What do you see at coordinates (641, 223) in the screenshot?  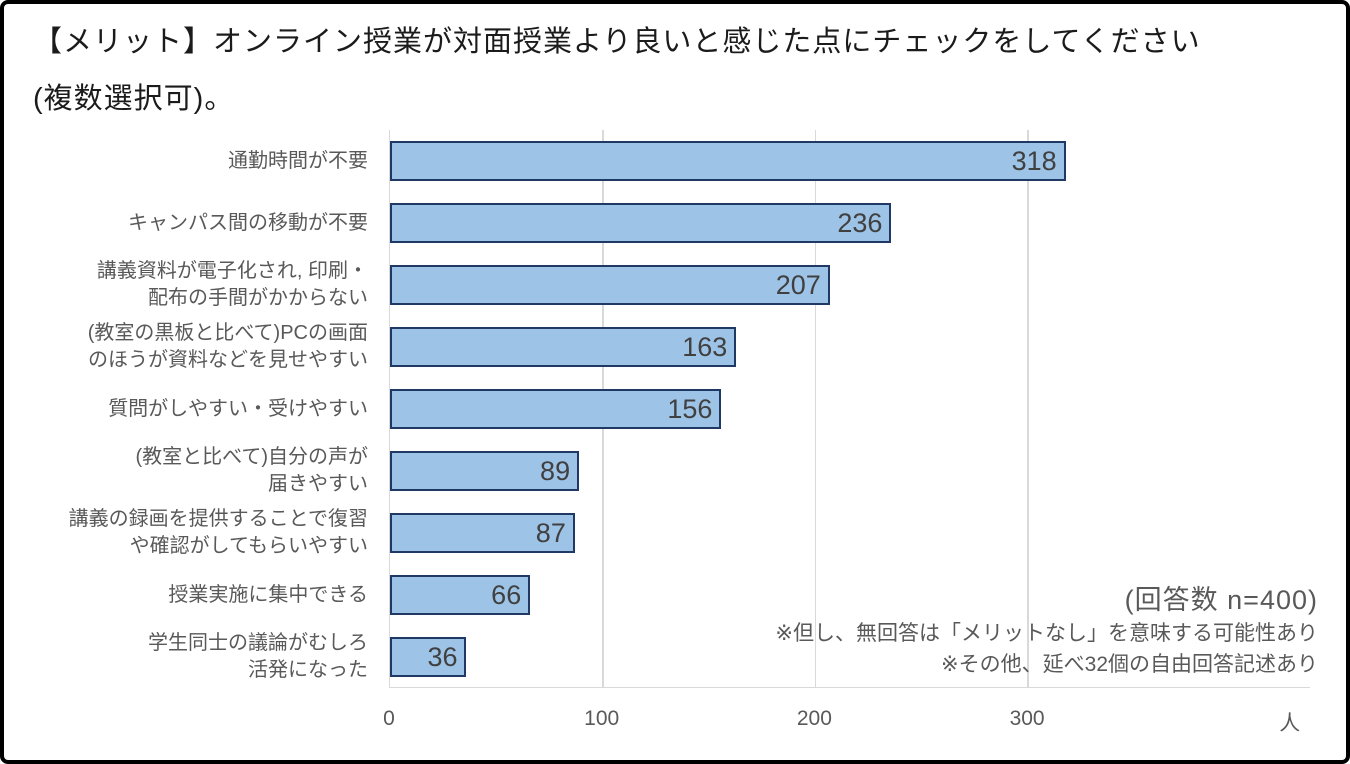 I see `bar-1: 236` at bounding box center [641, 223].